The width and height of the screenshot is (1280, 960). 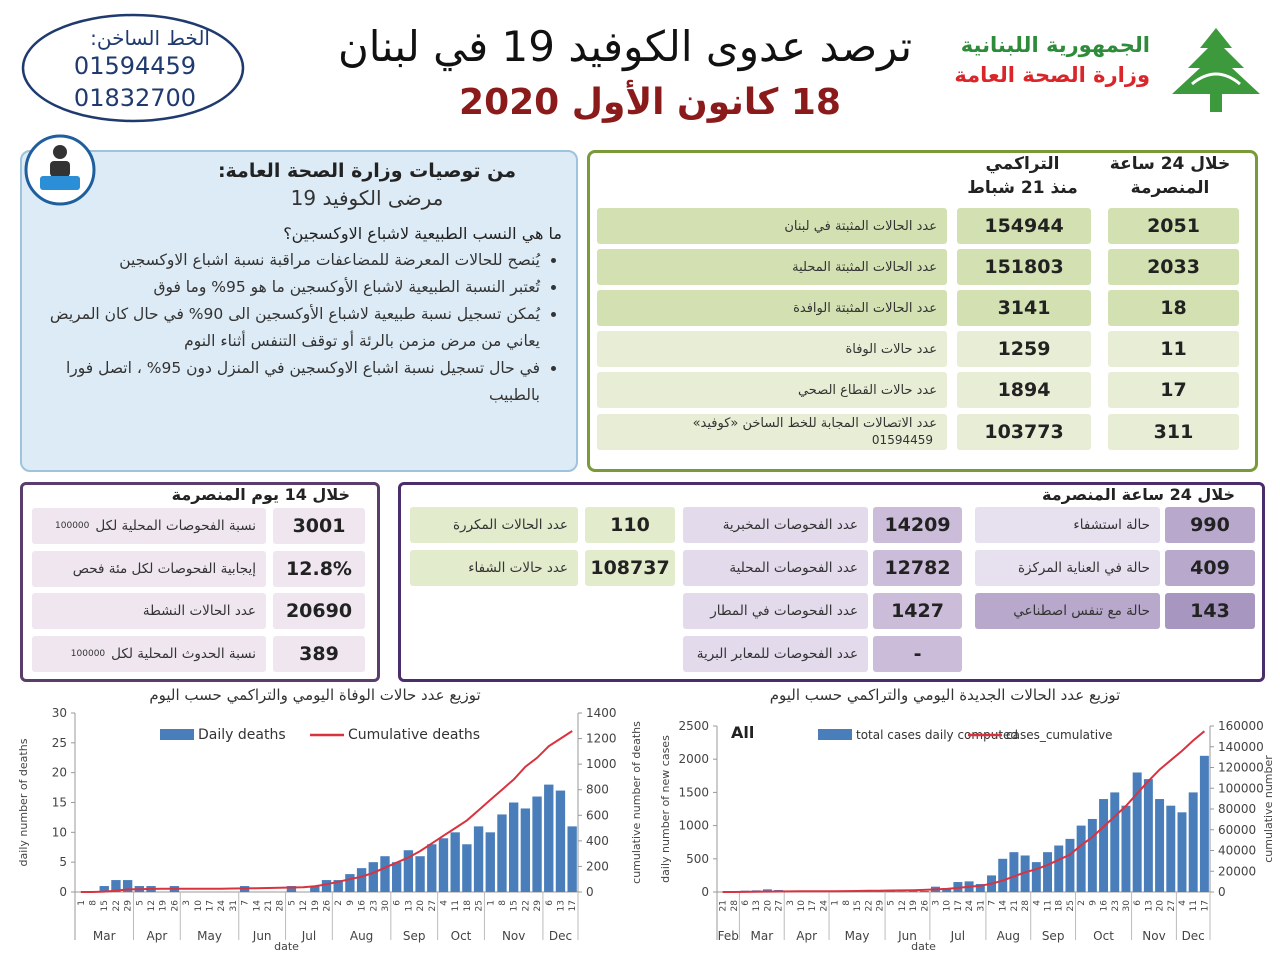 I want to click on x-tick-label: 24, so click(x=824, y=906).